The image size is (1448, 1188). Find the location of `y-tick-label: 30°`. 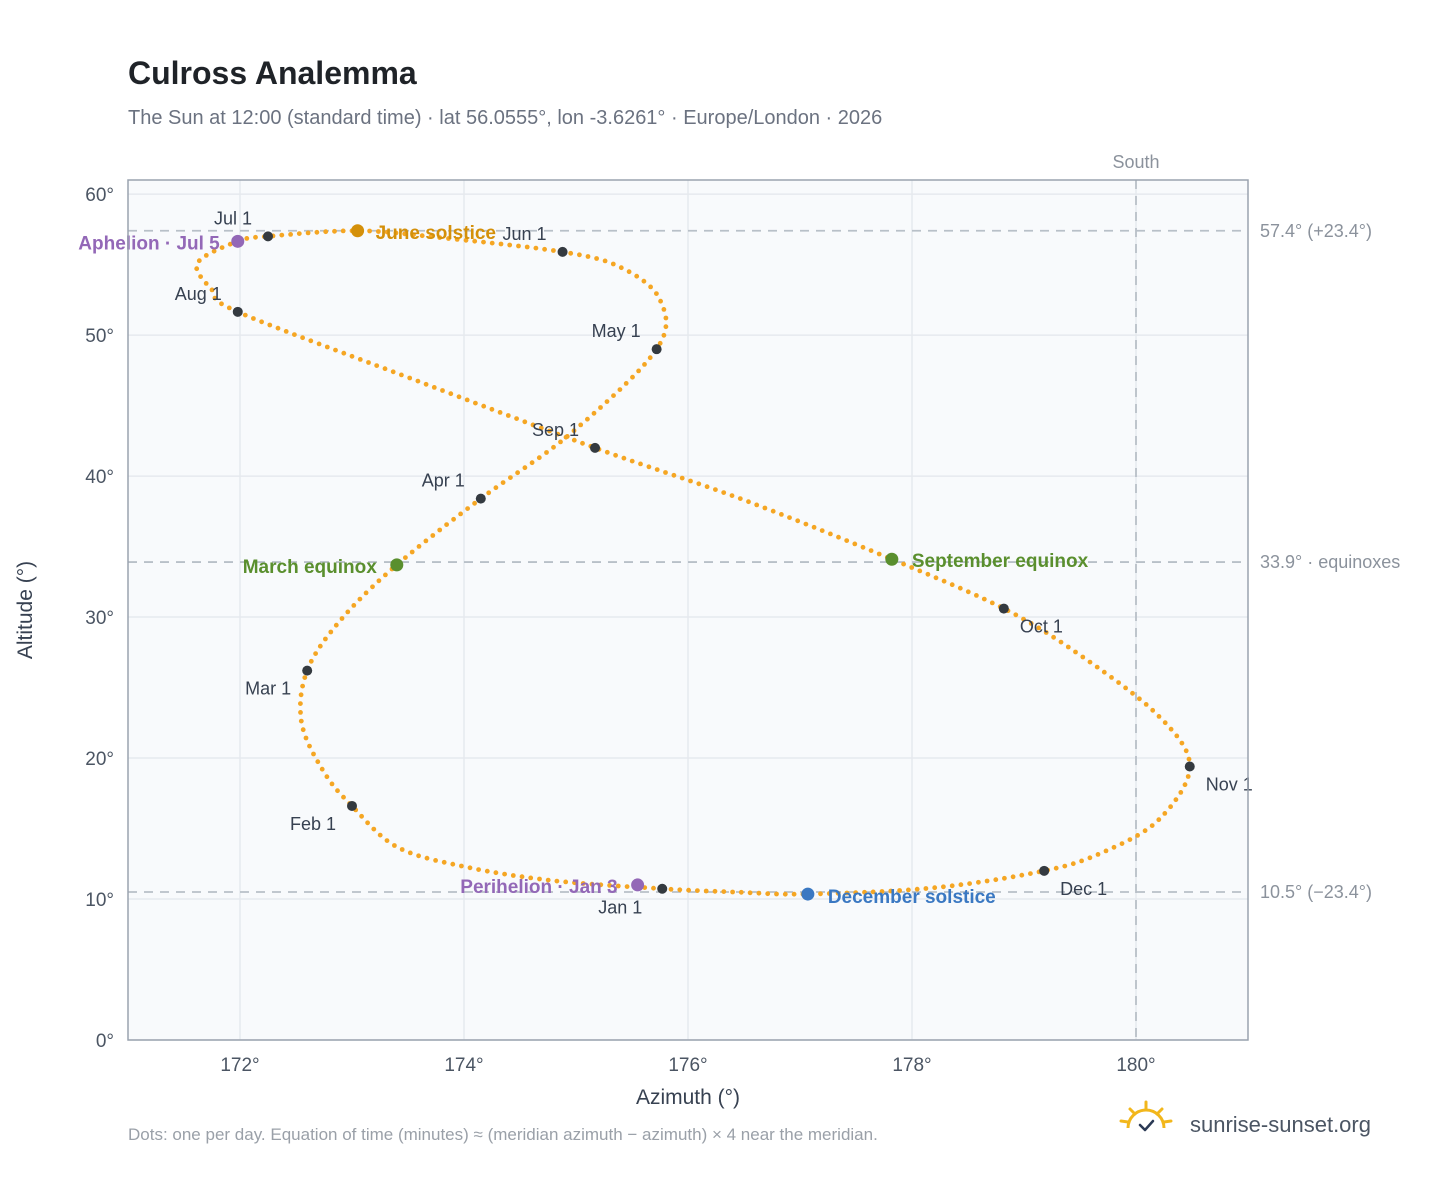

y-tick-label: 30° is located at coordinates (99, 618).